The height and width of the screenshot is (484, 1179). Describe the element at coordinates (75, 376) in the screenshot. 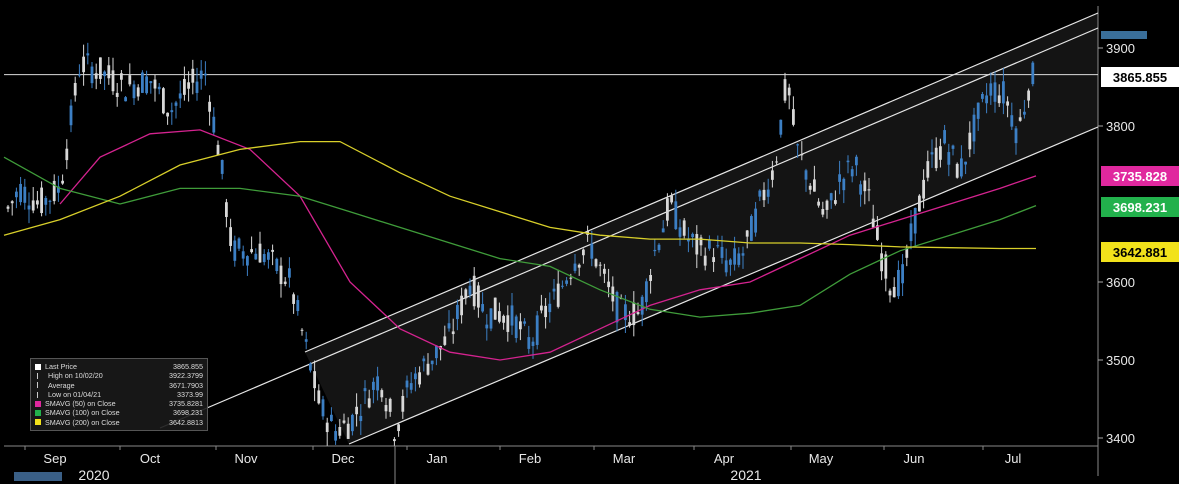

I see `legend-label: High on 10/02/20` at that location.